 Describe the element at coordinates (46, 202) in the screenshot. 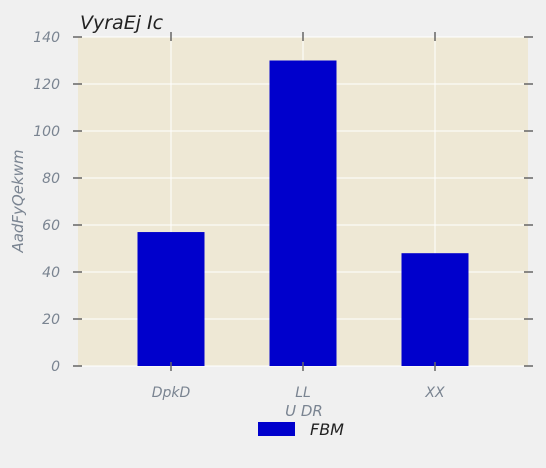

I see `y-tick-labels: 0 20 40 60 80 100 120 140` at that location.